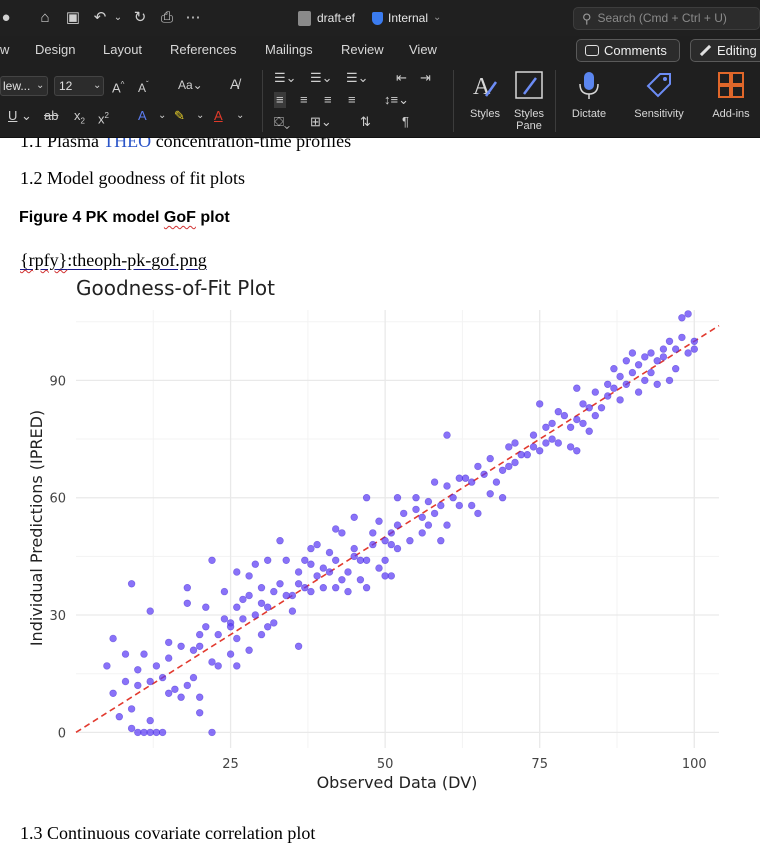 The width and height of the screenshot is (760, 843). I want to click on sensitivity-tag-icon, so click(658, 85).